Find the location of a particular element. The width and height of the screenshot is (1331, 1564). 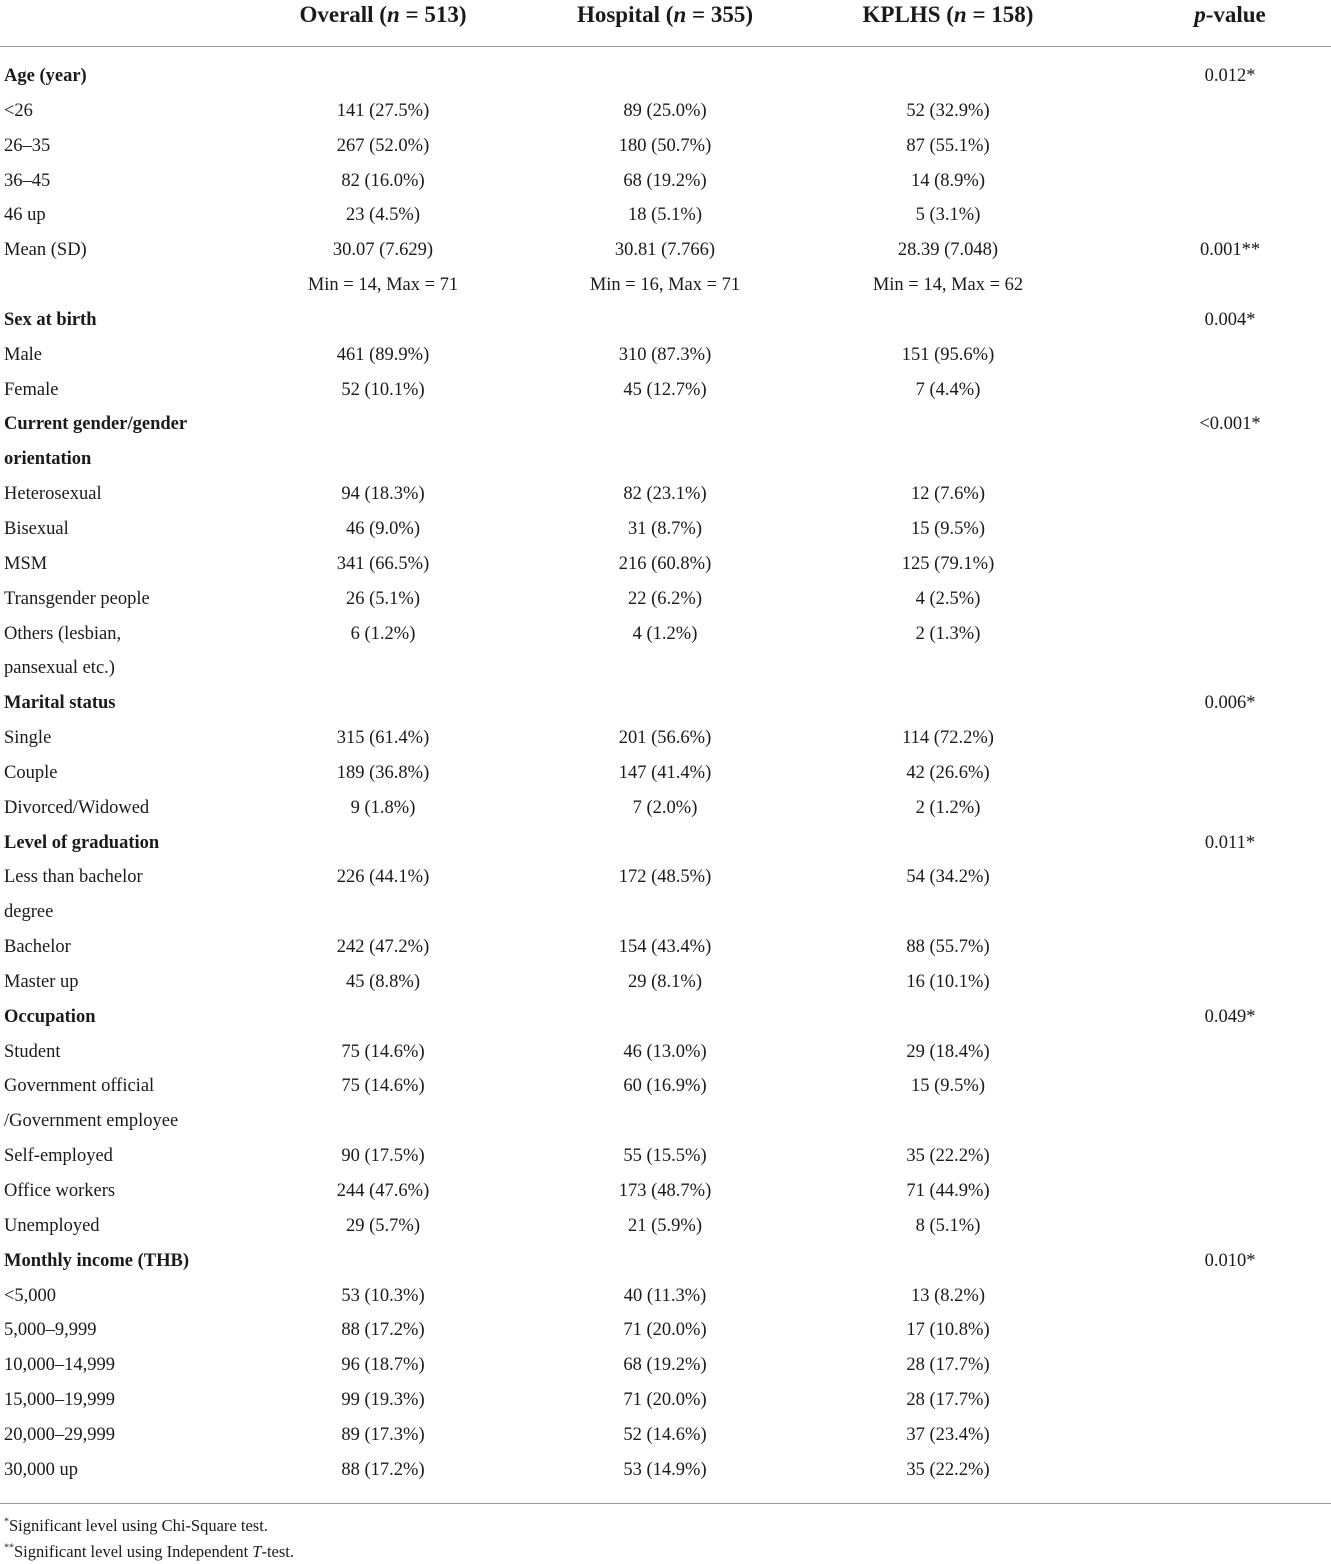

cell-hospital: 173 (48.7%) is located at coordinates (665, 1191).